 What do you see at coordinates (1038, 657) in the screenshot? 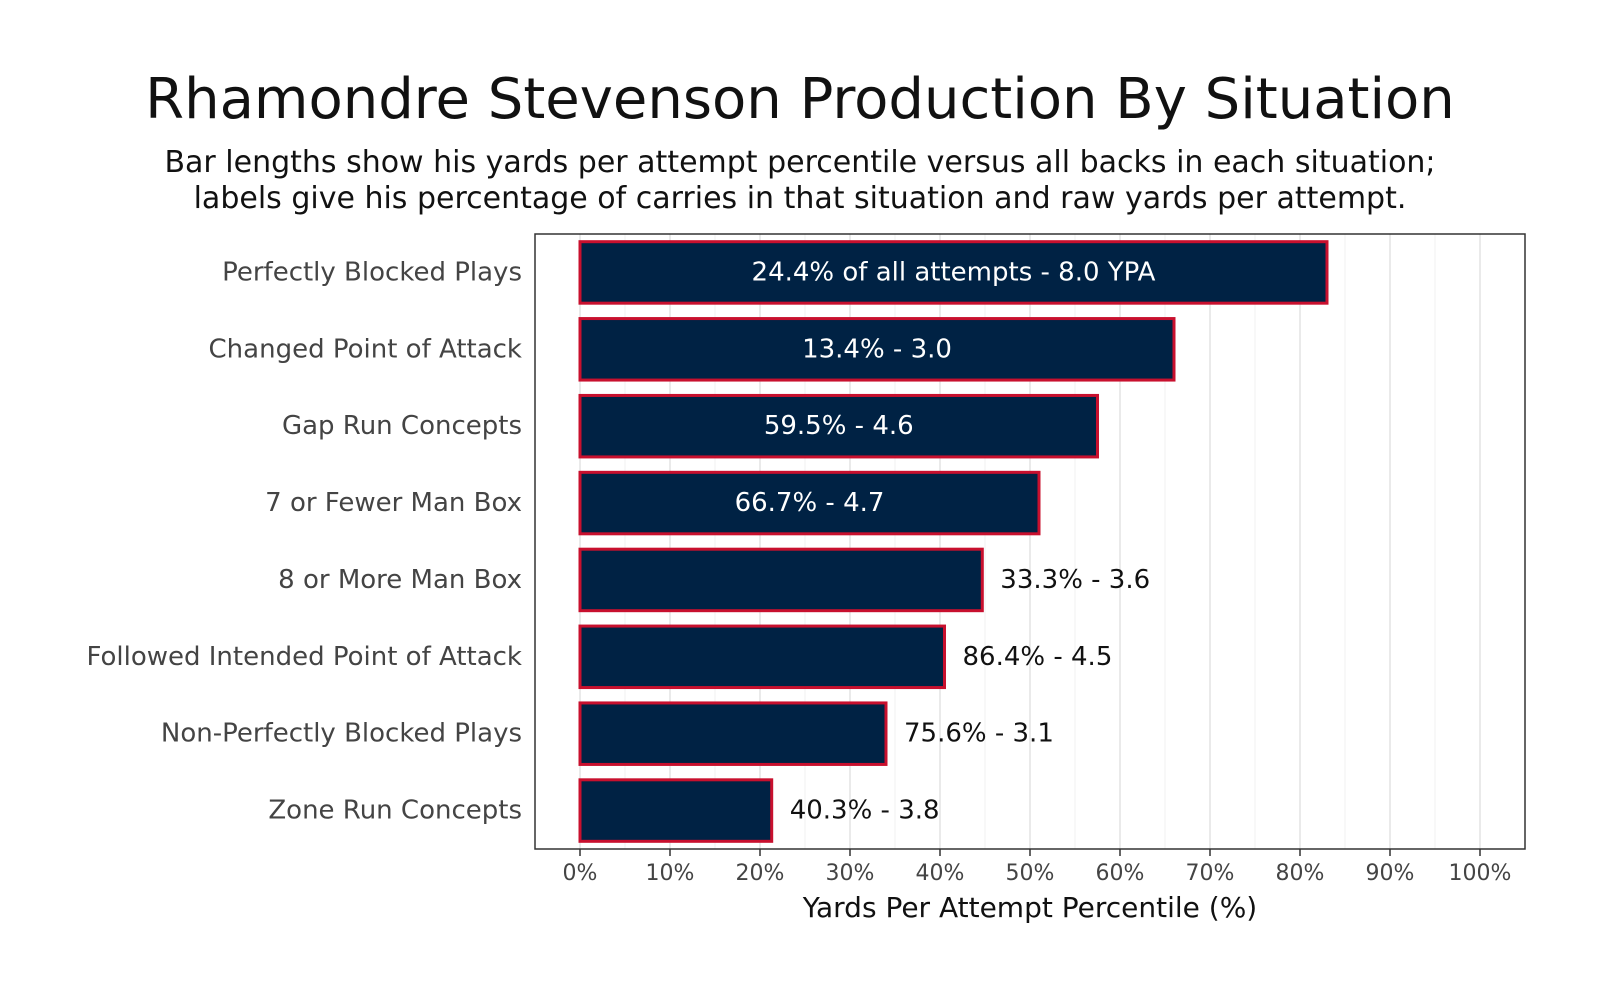
I see `data-label: 86.4% - 4.5` at bounding box center [1038, 657].